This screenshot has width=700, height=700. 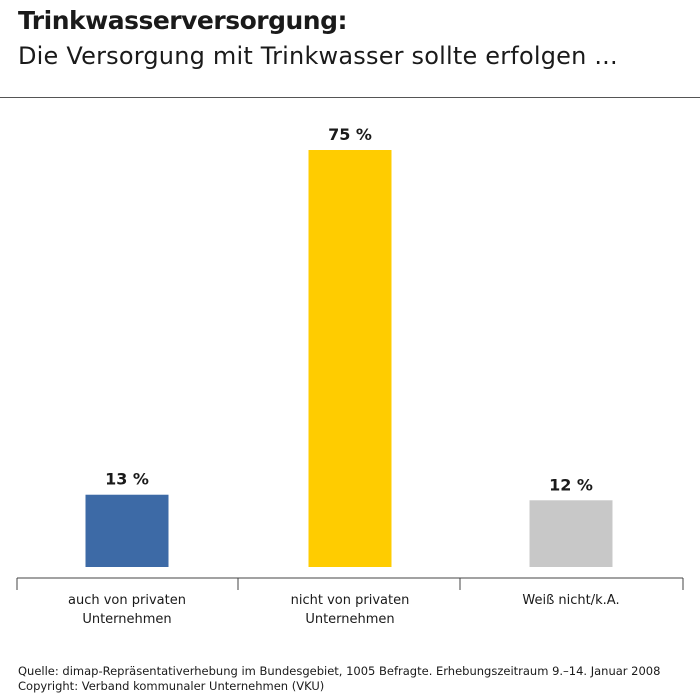 I want to click on category-label-3-line-1: Weiß nicht/k.A., so click(x=570, y=600).